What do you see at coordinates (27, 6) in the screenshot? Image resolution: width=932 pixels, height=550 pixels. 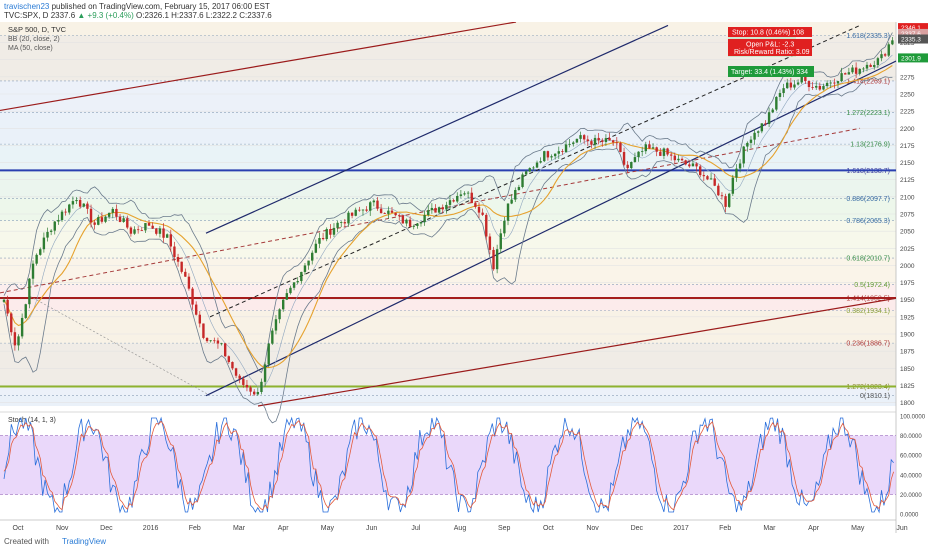 I see `author-link: travischen23` at bounding box center [27, 6].